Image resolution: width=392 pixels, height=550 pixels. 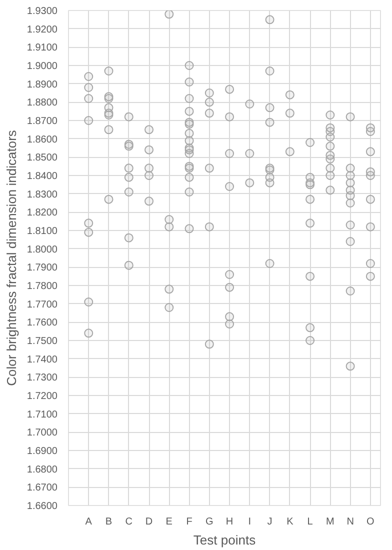 I want to click on y-tick-label: 1.7000, so click(x=42, y=433).